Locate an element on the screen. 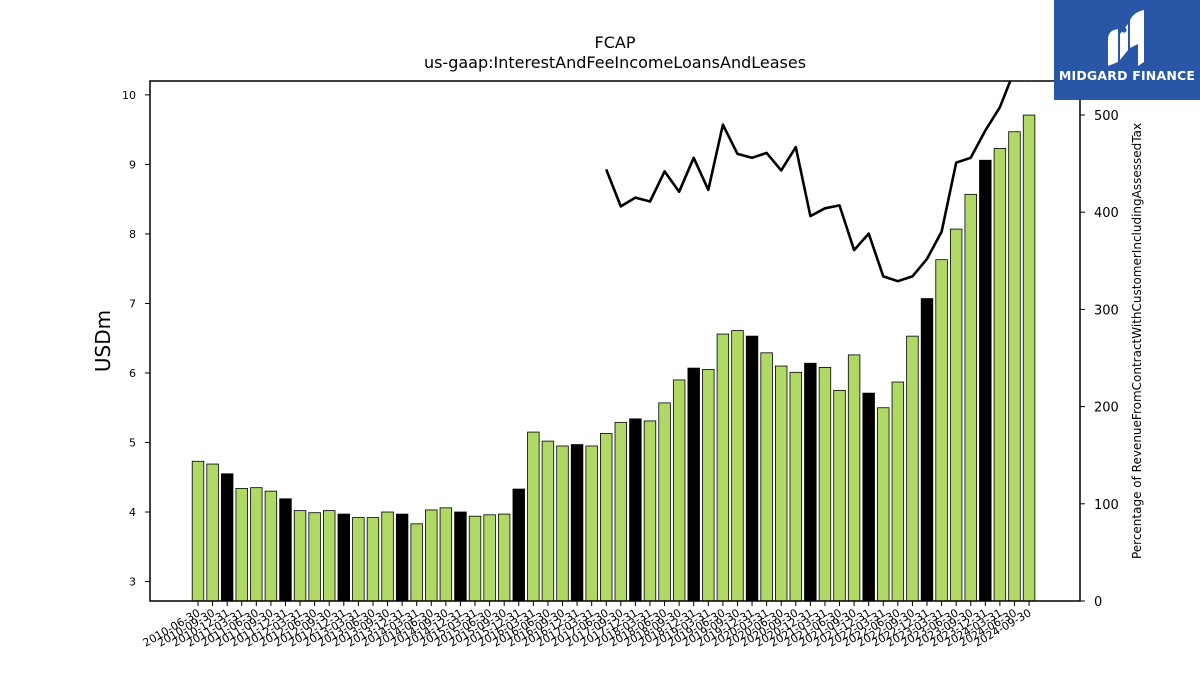 Image resolution: width=1200 pixels, height=675 pixels. y-tick-label: 9 is located at coordinates (132, 164).